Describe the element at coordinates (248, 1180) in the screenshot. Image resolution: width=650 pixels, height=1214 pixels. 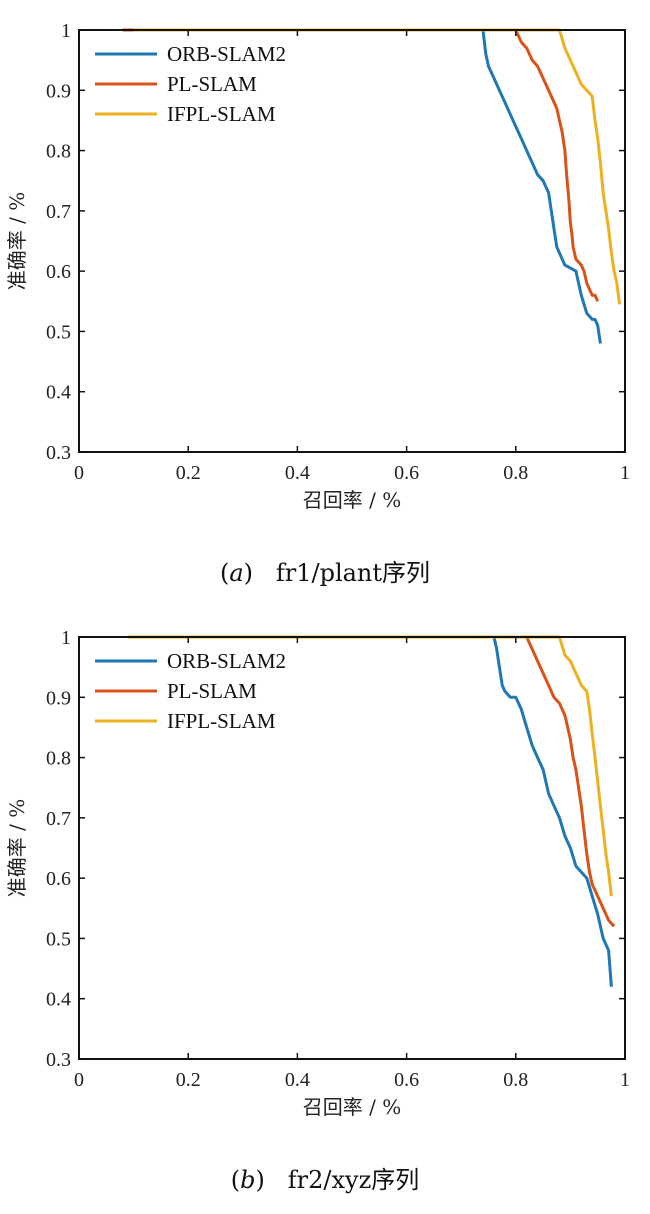
I see `caption-b-letter: b` at that location.